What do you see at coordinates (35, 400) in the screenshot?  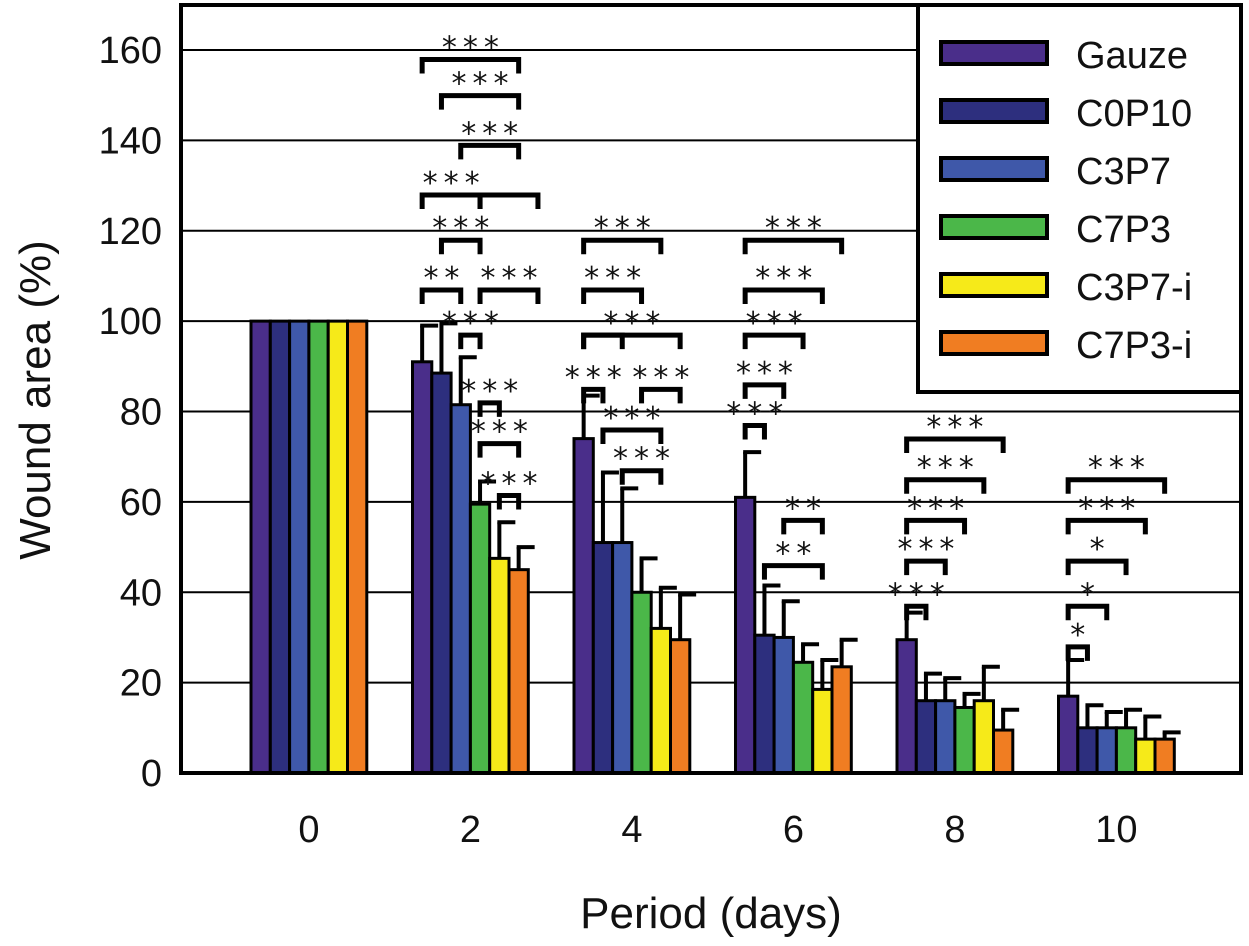 I see `y-axis-label: Wound area (%)` at bounding box center [35, 400].